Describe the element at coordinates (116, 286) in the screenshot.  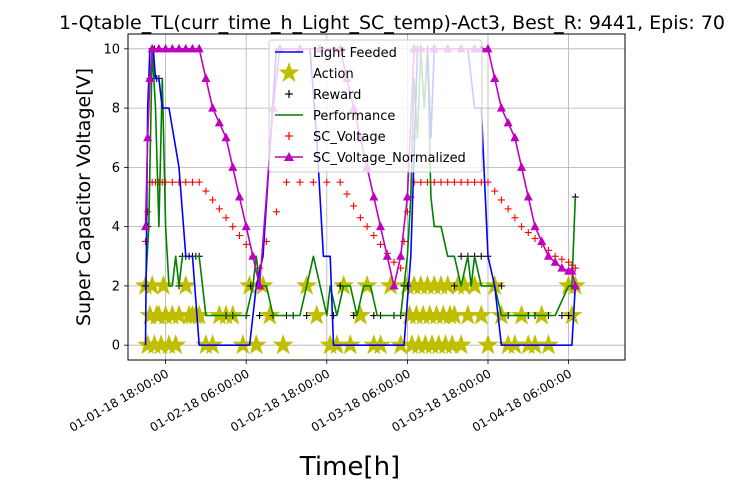
I see `y-tick-label: 2` at that location.